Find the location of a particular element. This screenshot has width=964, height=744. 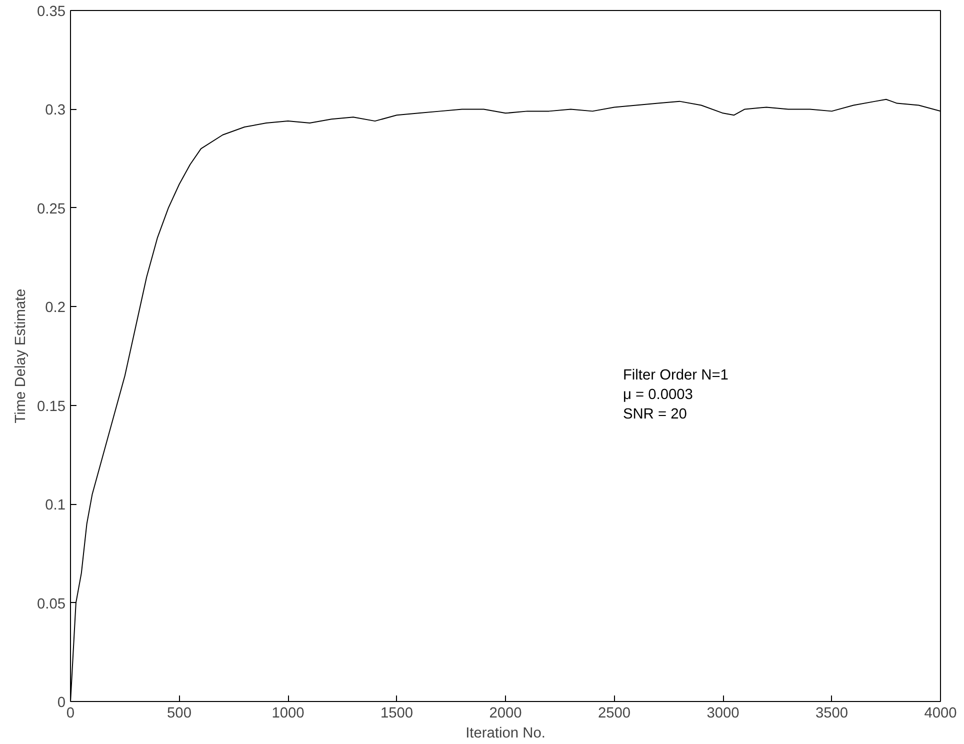

x-tick-label: 3500 is located at coordinates (831, 714).